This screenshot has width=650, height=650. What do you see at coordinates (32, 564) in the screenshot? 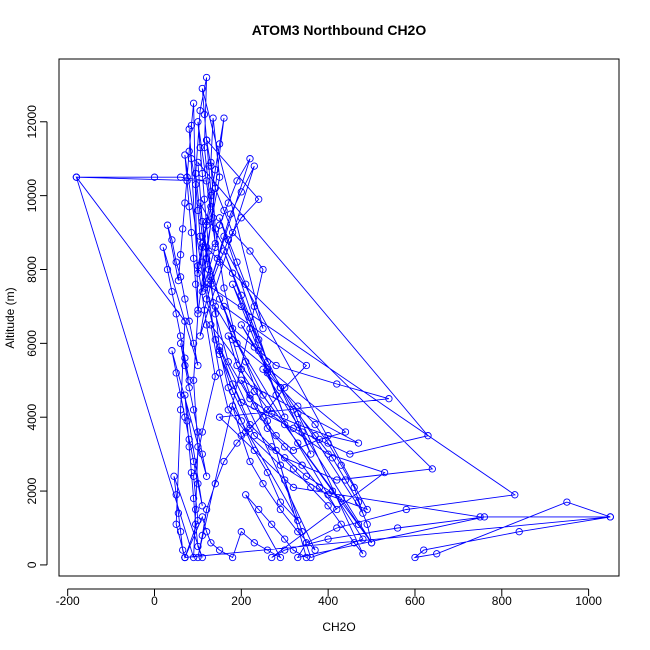
I see `y-tick-label: 0` at bounding box center [32, 564].